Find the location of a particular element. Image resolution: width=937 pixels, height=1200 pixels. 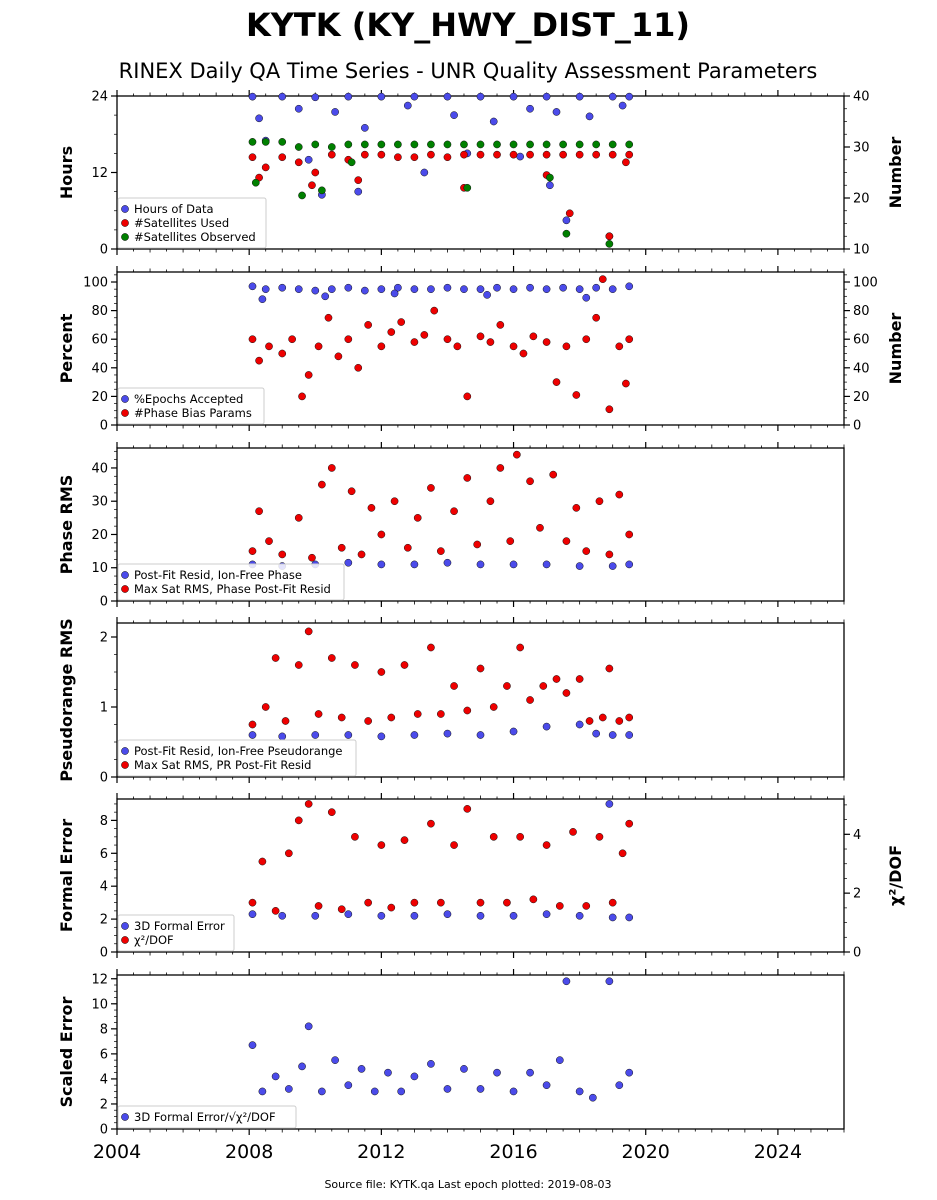

x-tick-label: 2012 is located at coordinates (381, 1152).